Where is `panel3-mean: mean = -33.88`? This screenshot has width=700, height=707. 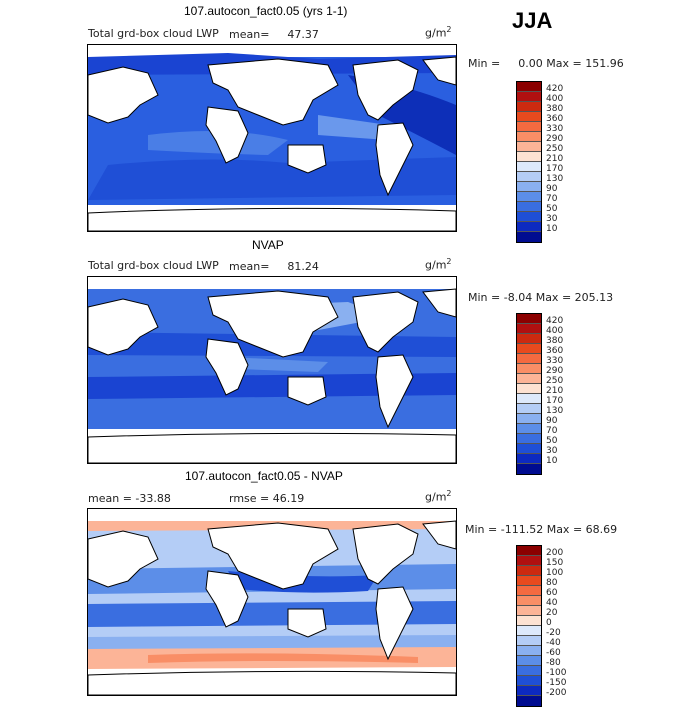 panel3-mean: mean = -33.88 is located at coordinates (129, 498).